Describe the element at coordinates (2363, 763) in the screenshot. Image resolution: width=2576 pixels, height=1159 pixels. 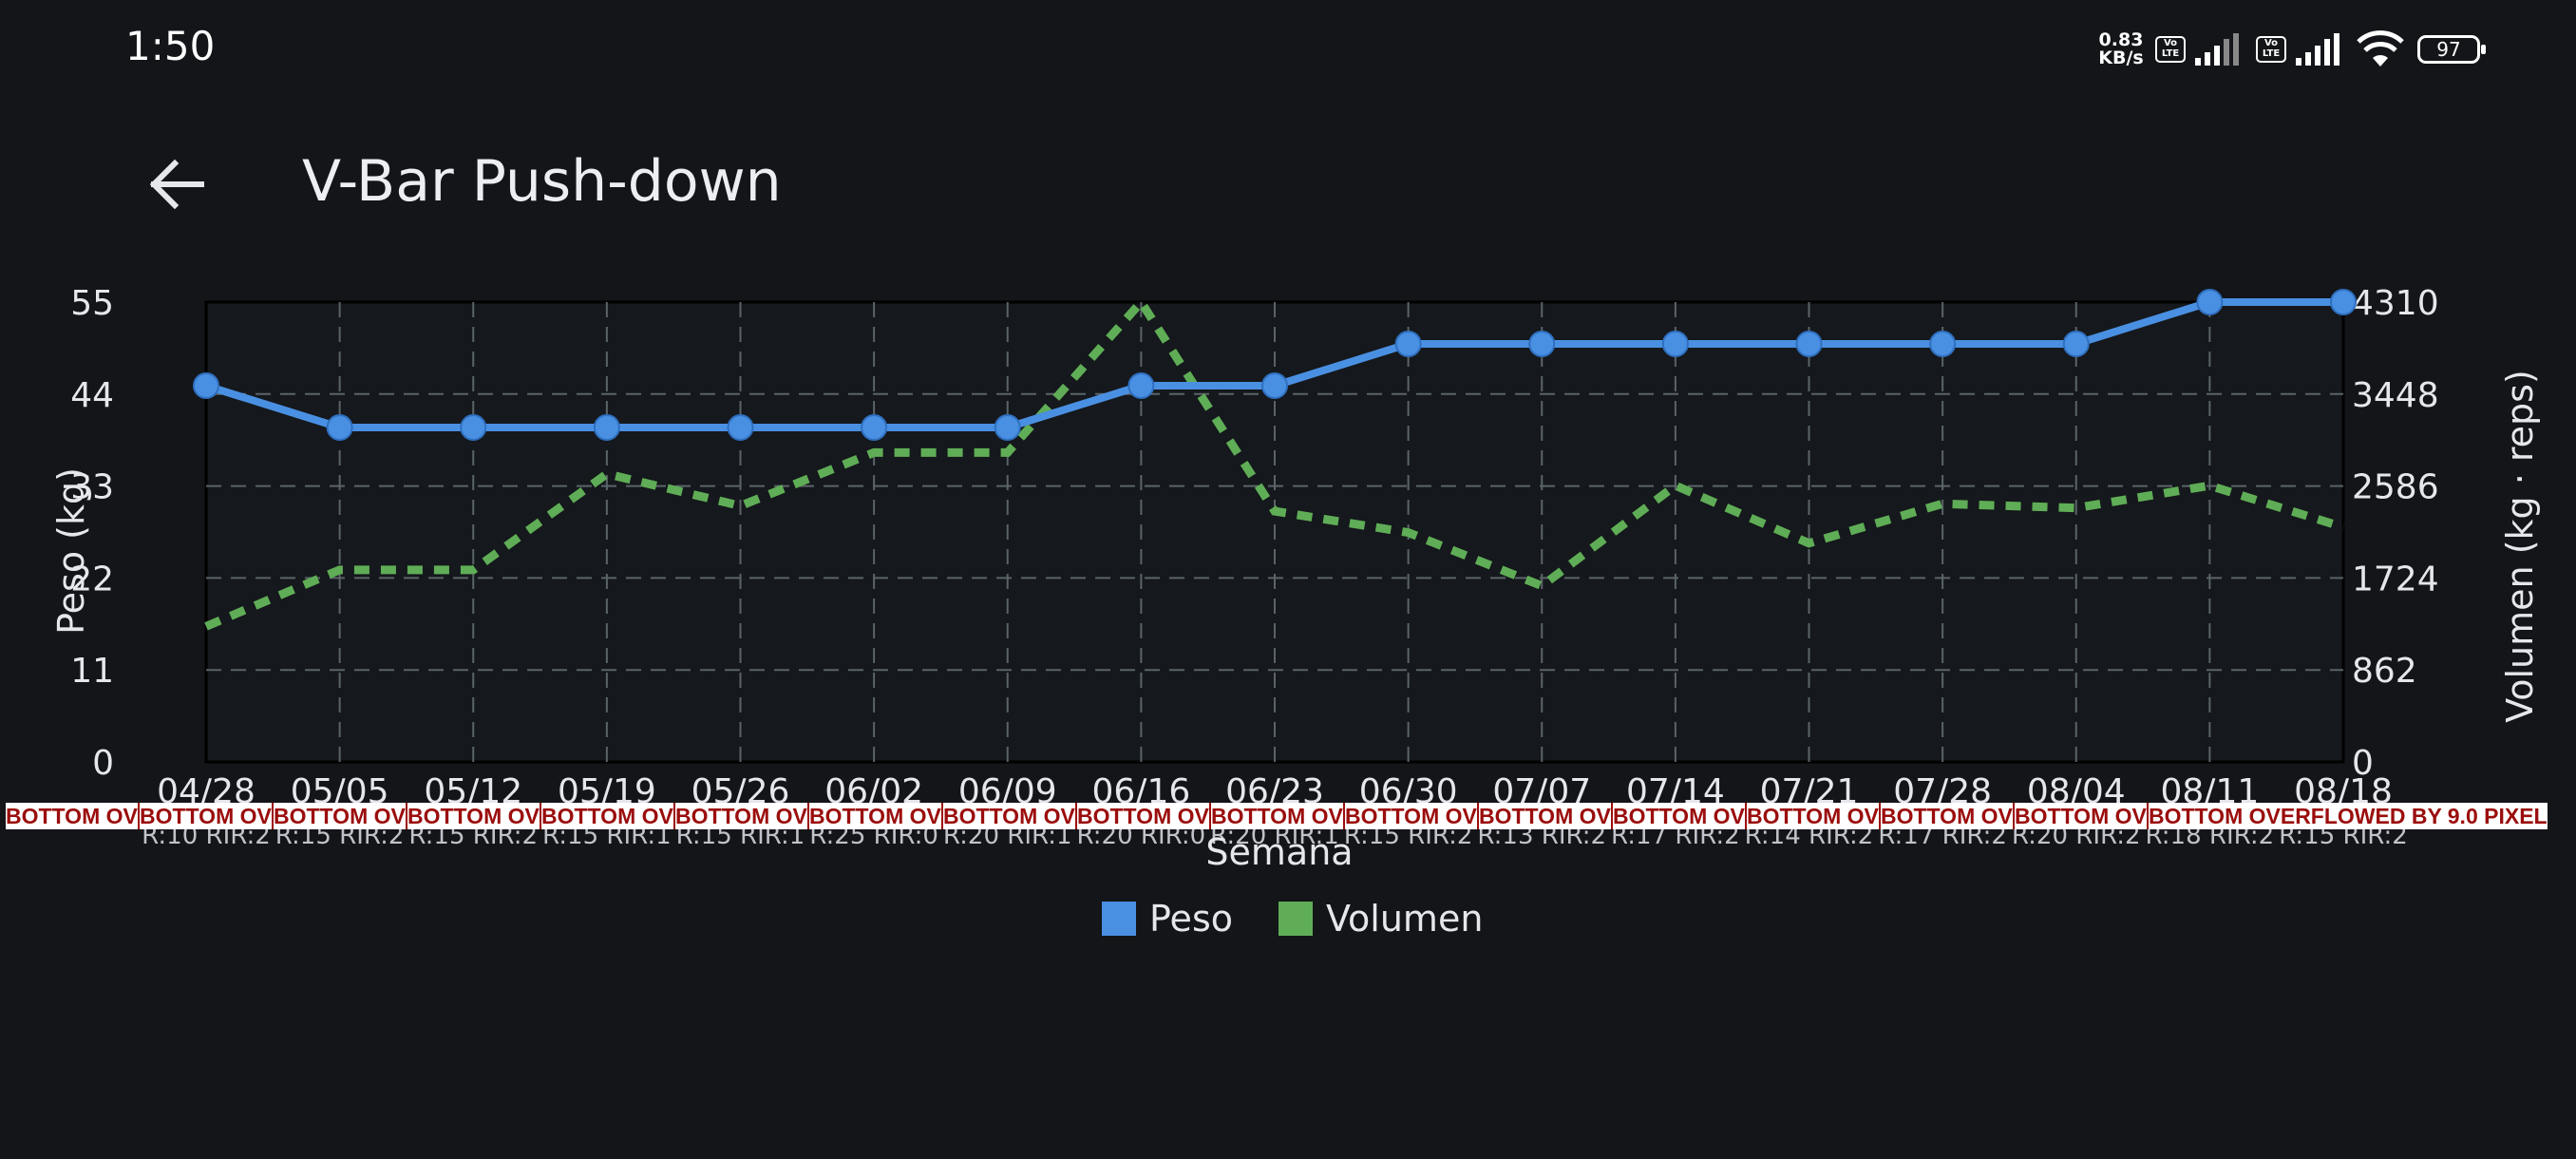
I see `y-right-tick-label: 0` at that location.